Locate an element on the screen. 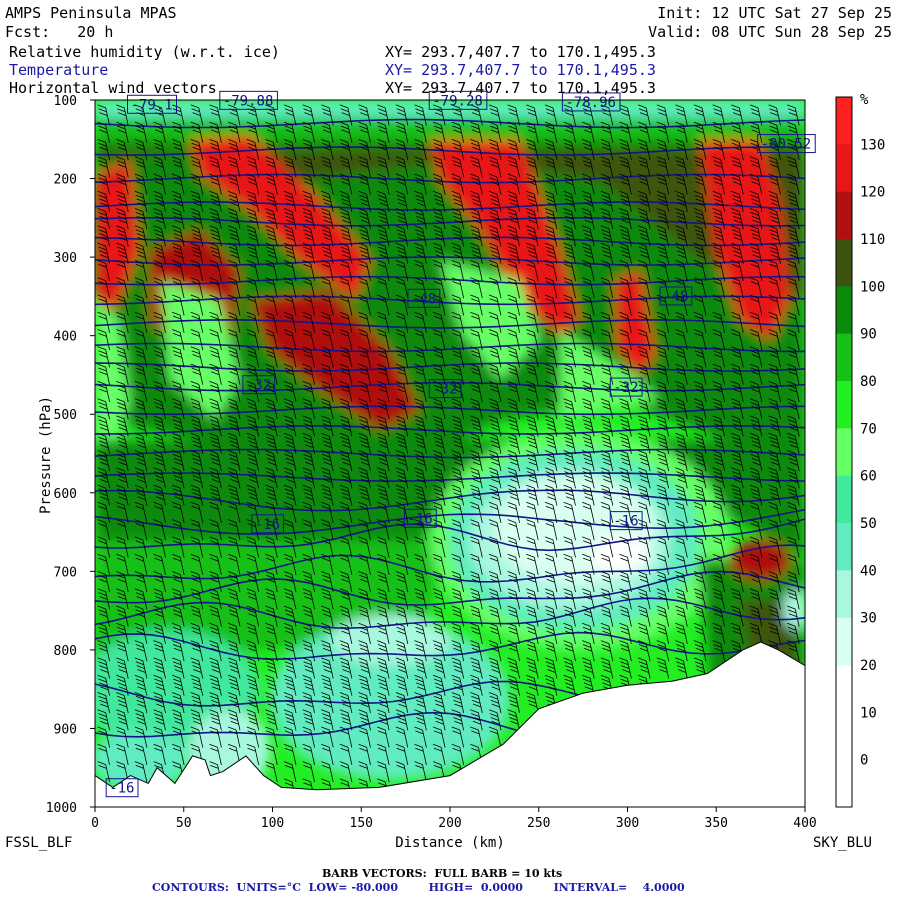  y-tick-label-7: 800 is located at coordinates (65, 651).